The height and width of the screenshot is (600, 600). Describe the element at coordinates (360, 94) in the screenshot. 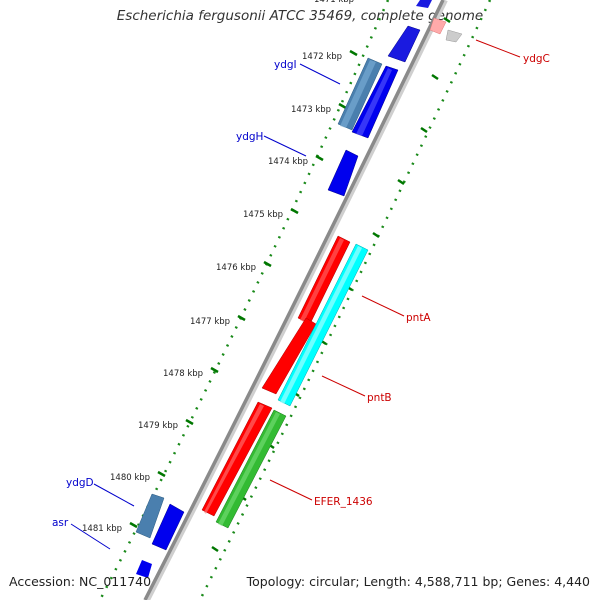

I see `gene-ydgI` at that location.